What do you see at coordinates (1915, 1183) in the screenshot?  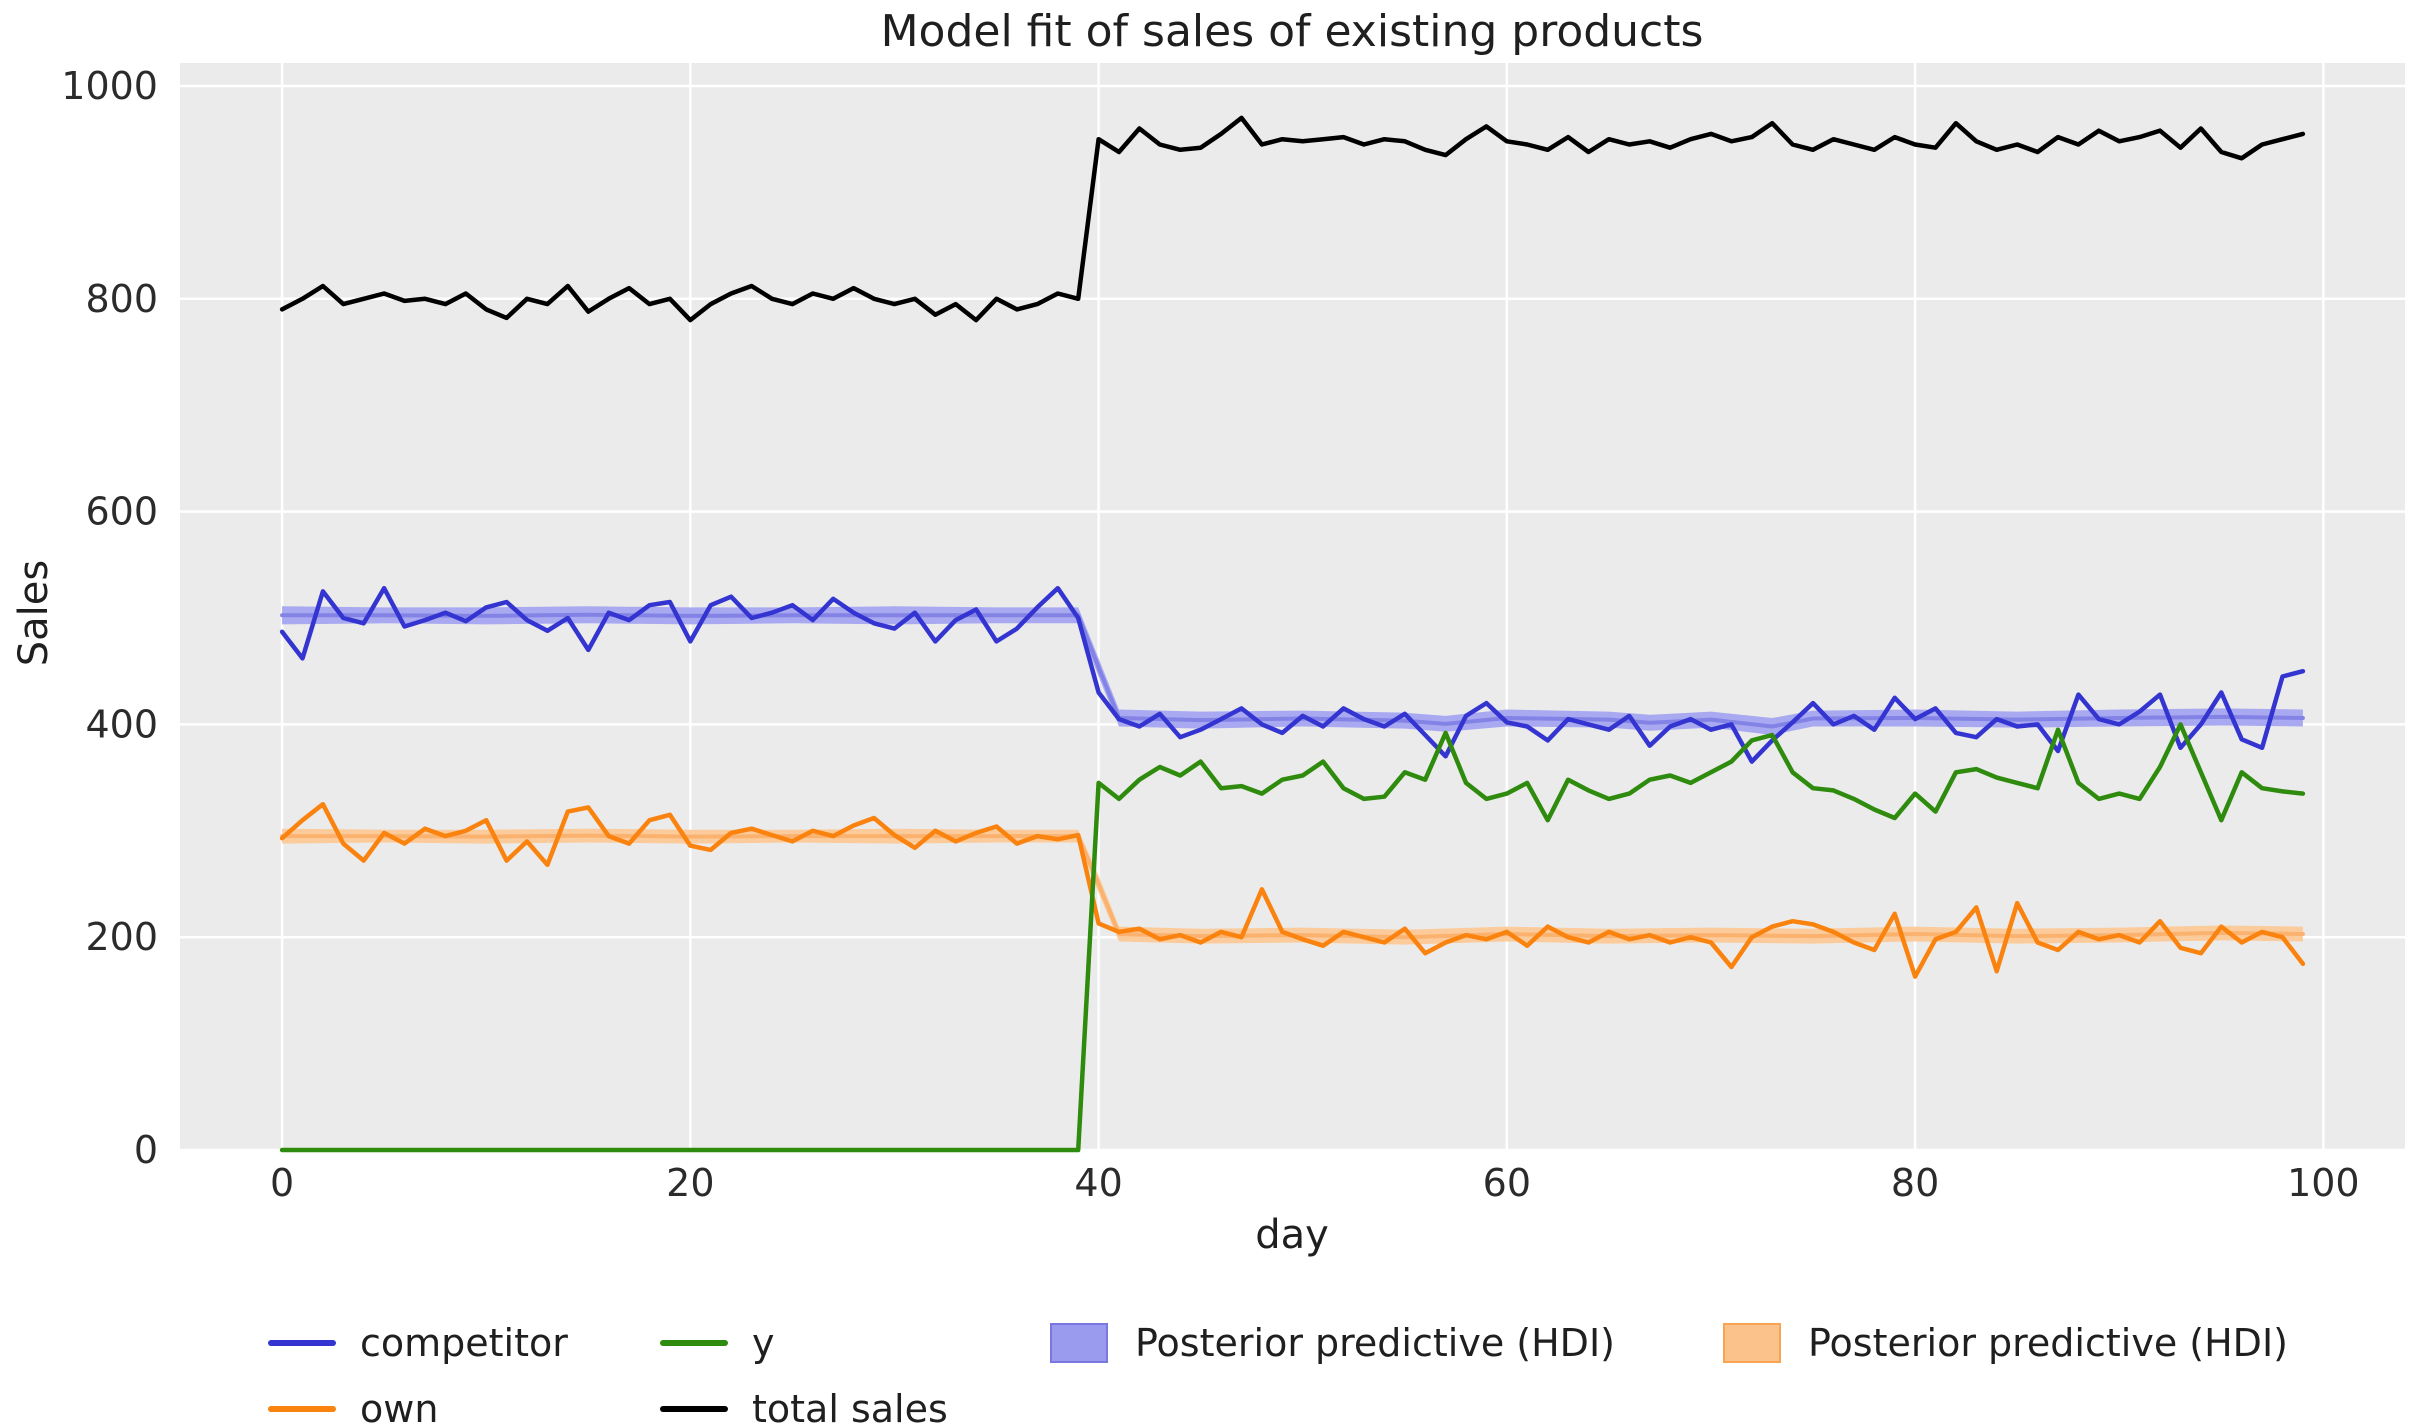 I see `x-tick-label: 80` at bounding box center [1915, 1183].